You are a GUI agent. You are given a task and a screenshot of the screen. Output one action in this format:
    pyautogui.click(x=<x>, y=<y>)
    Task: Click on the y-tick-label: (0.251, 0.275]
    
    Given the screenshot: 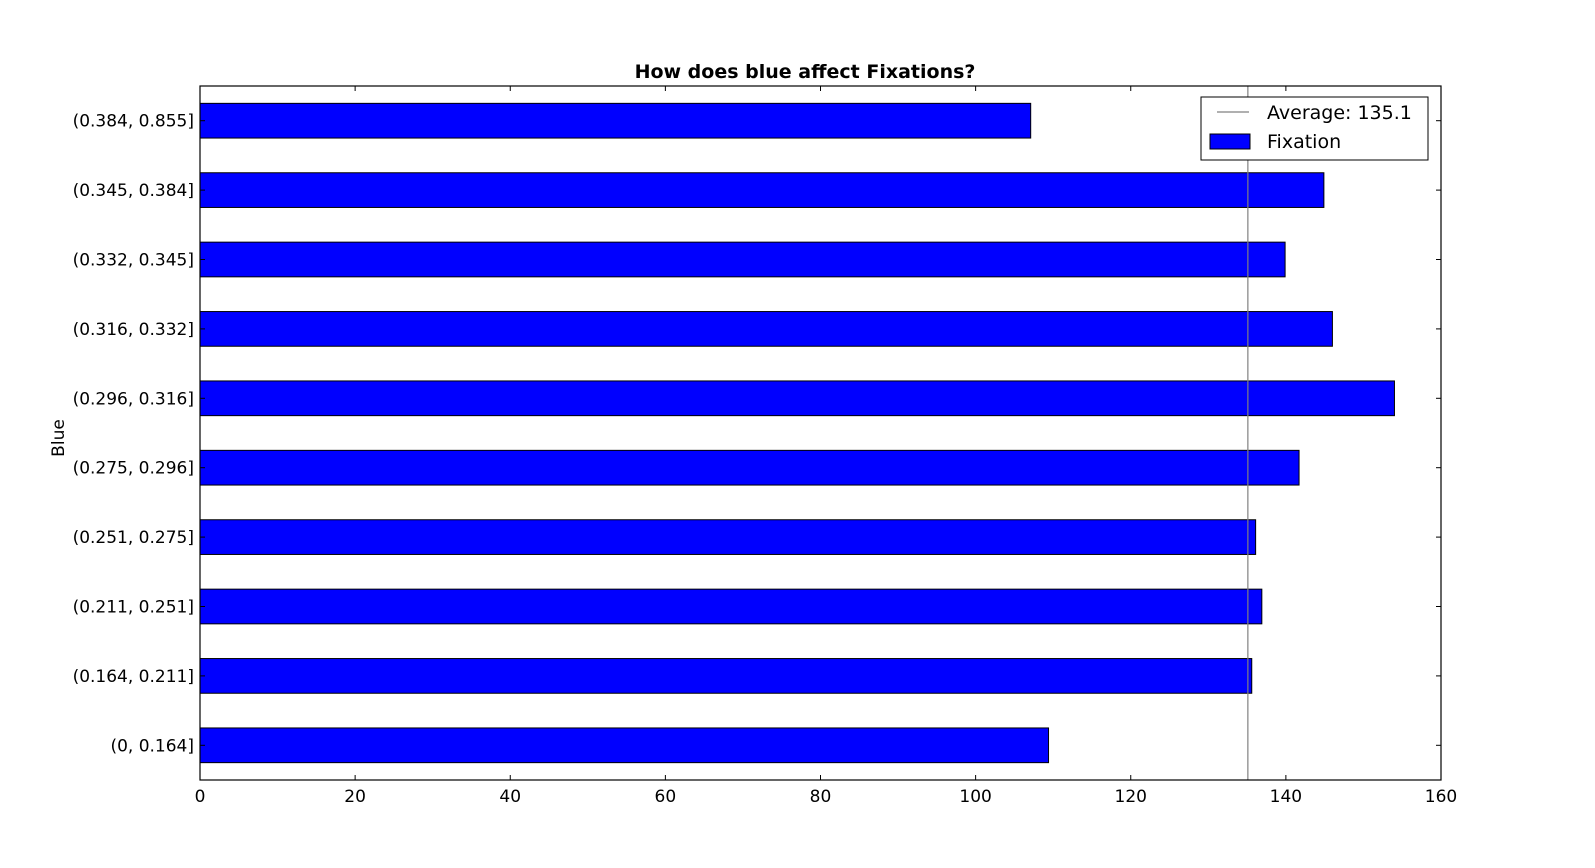 What is the action you would take?
    pyautogui.click(x=133, y=538)
    